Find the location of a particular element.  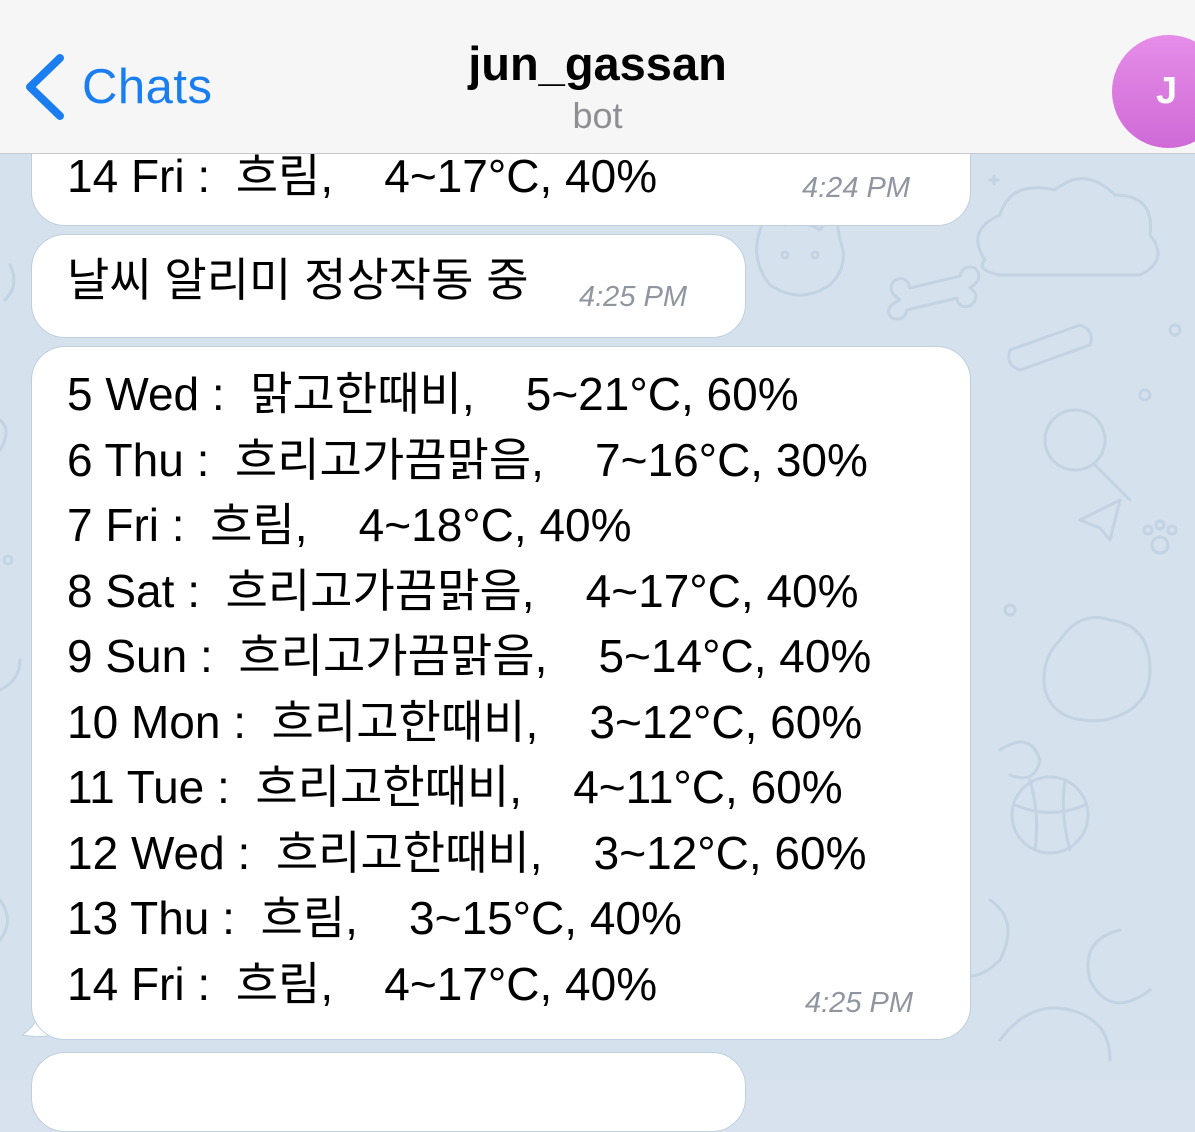

avatar: J is located at coordinates (1153, 91).